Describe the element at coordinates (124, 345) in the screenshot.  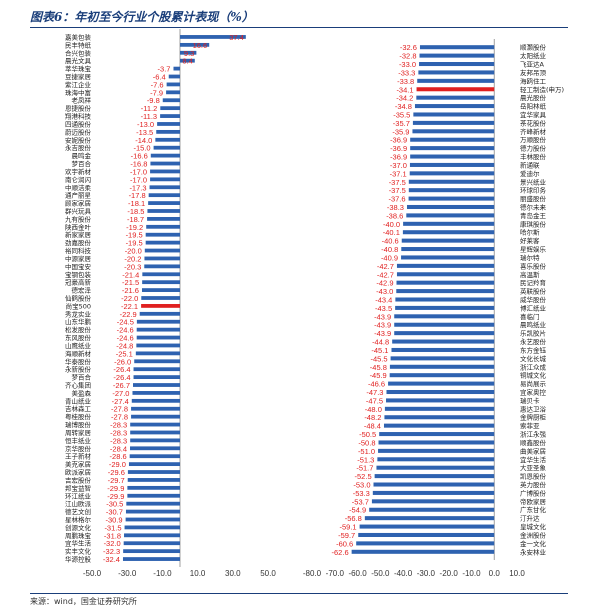
I see `data-label: -24.8` at that location.